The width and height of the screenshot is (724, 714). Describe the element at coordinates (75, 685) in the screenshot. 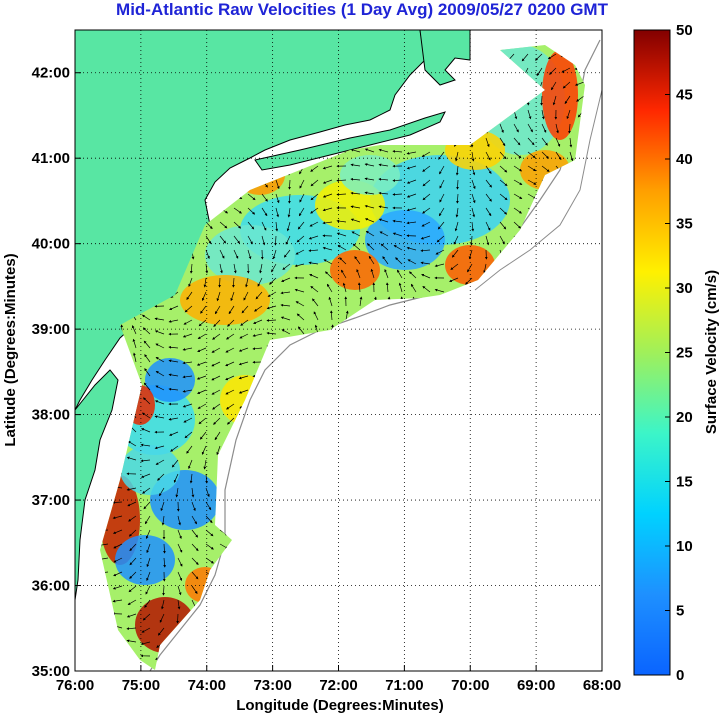

I see `x-tick-label: 76:00` at that location.